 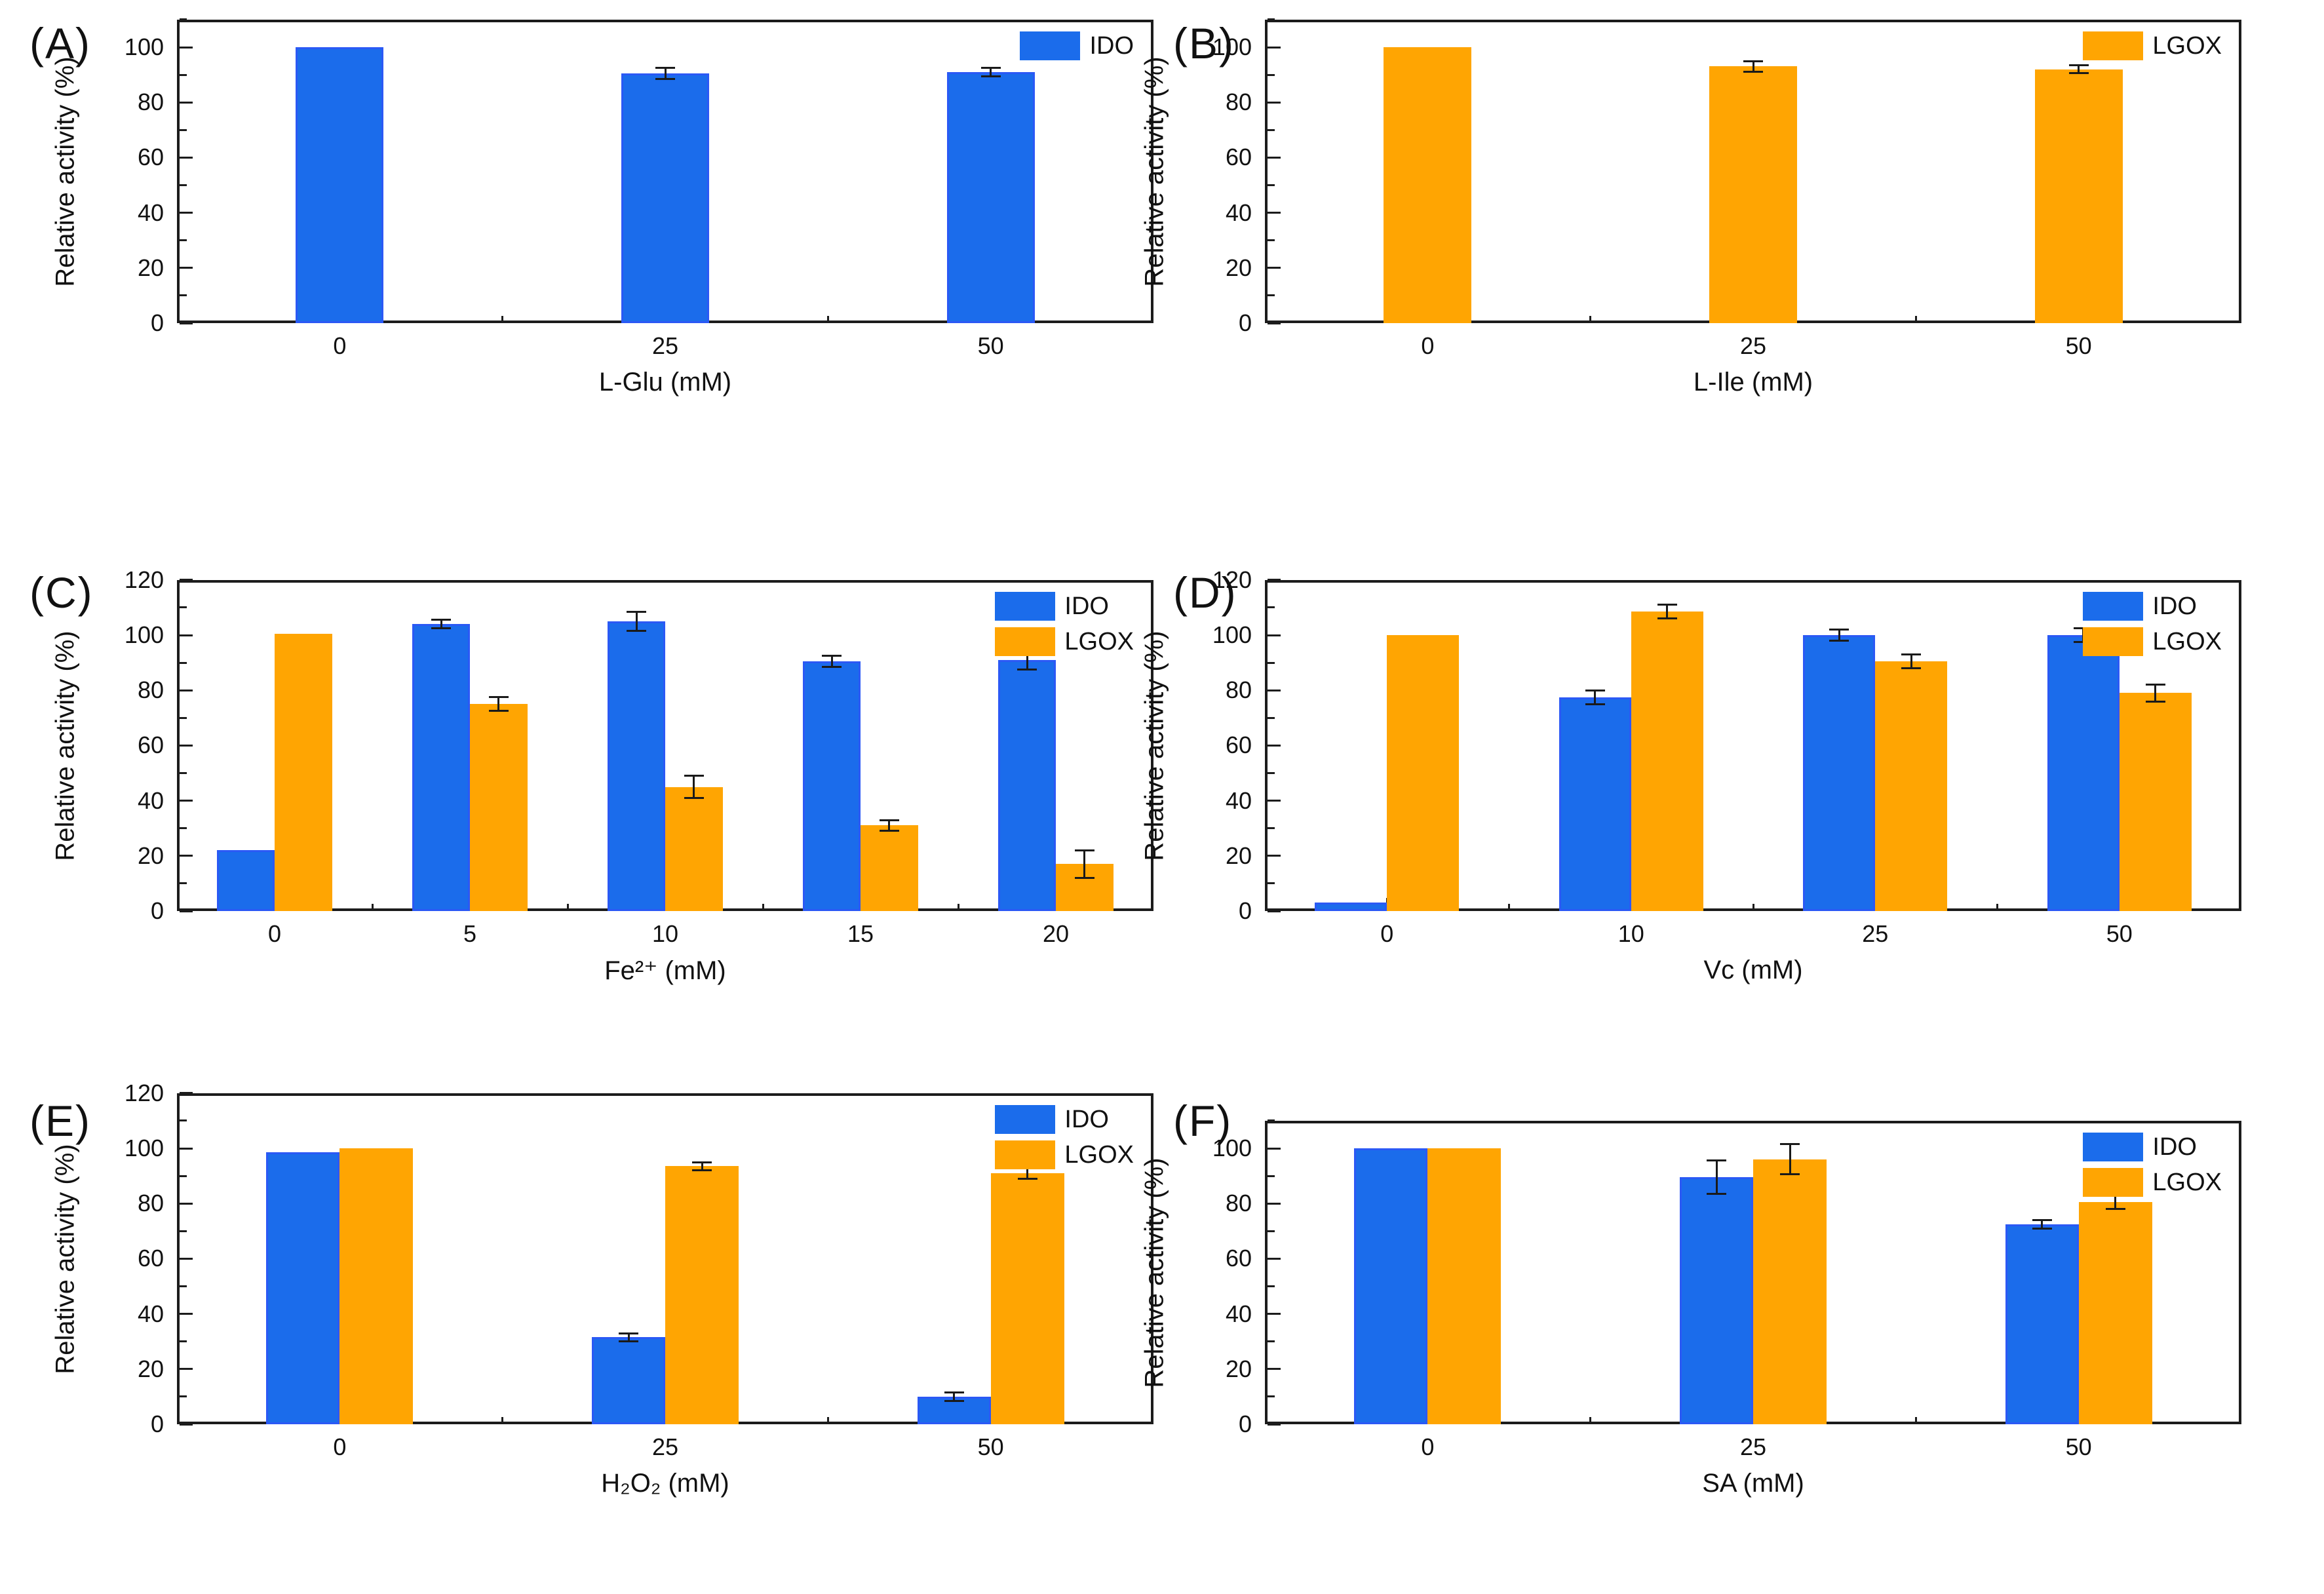 I want to click on plot-area-c, so click(x=665, y=746).